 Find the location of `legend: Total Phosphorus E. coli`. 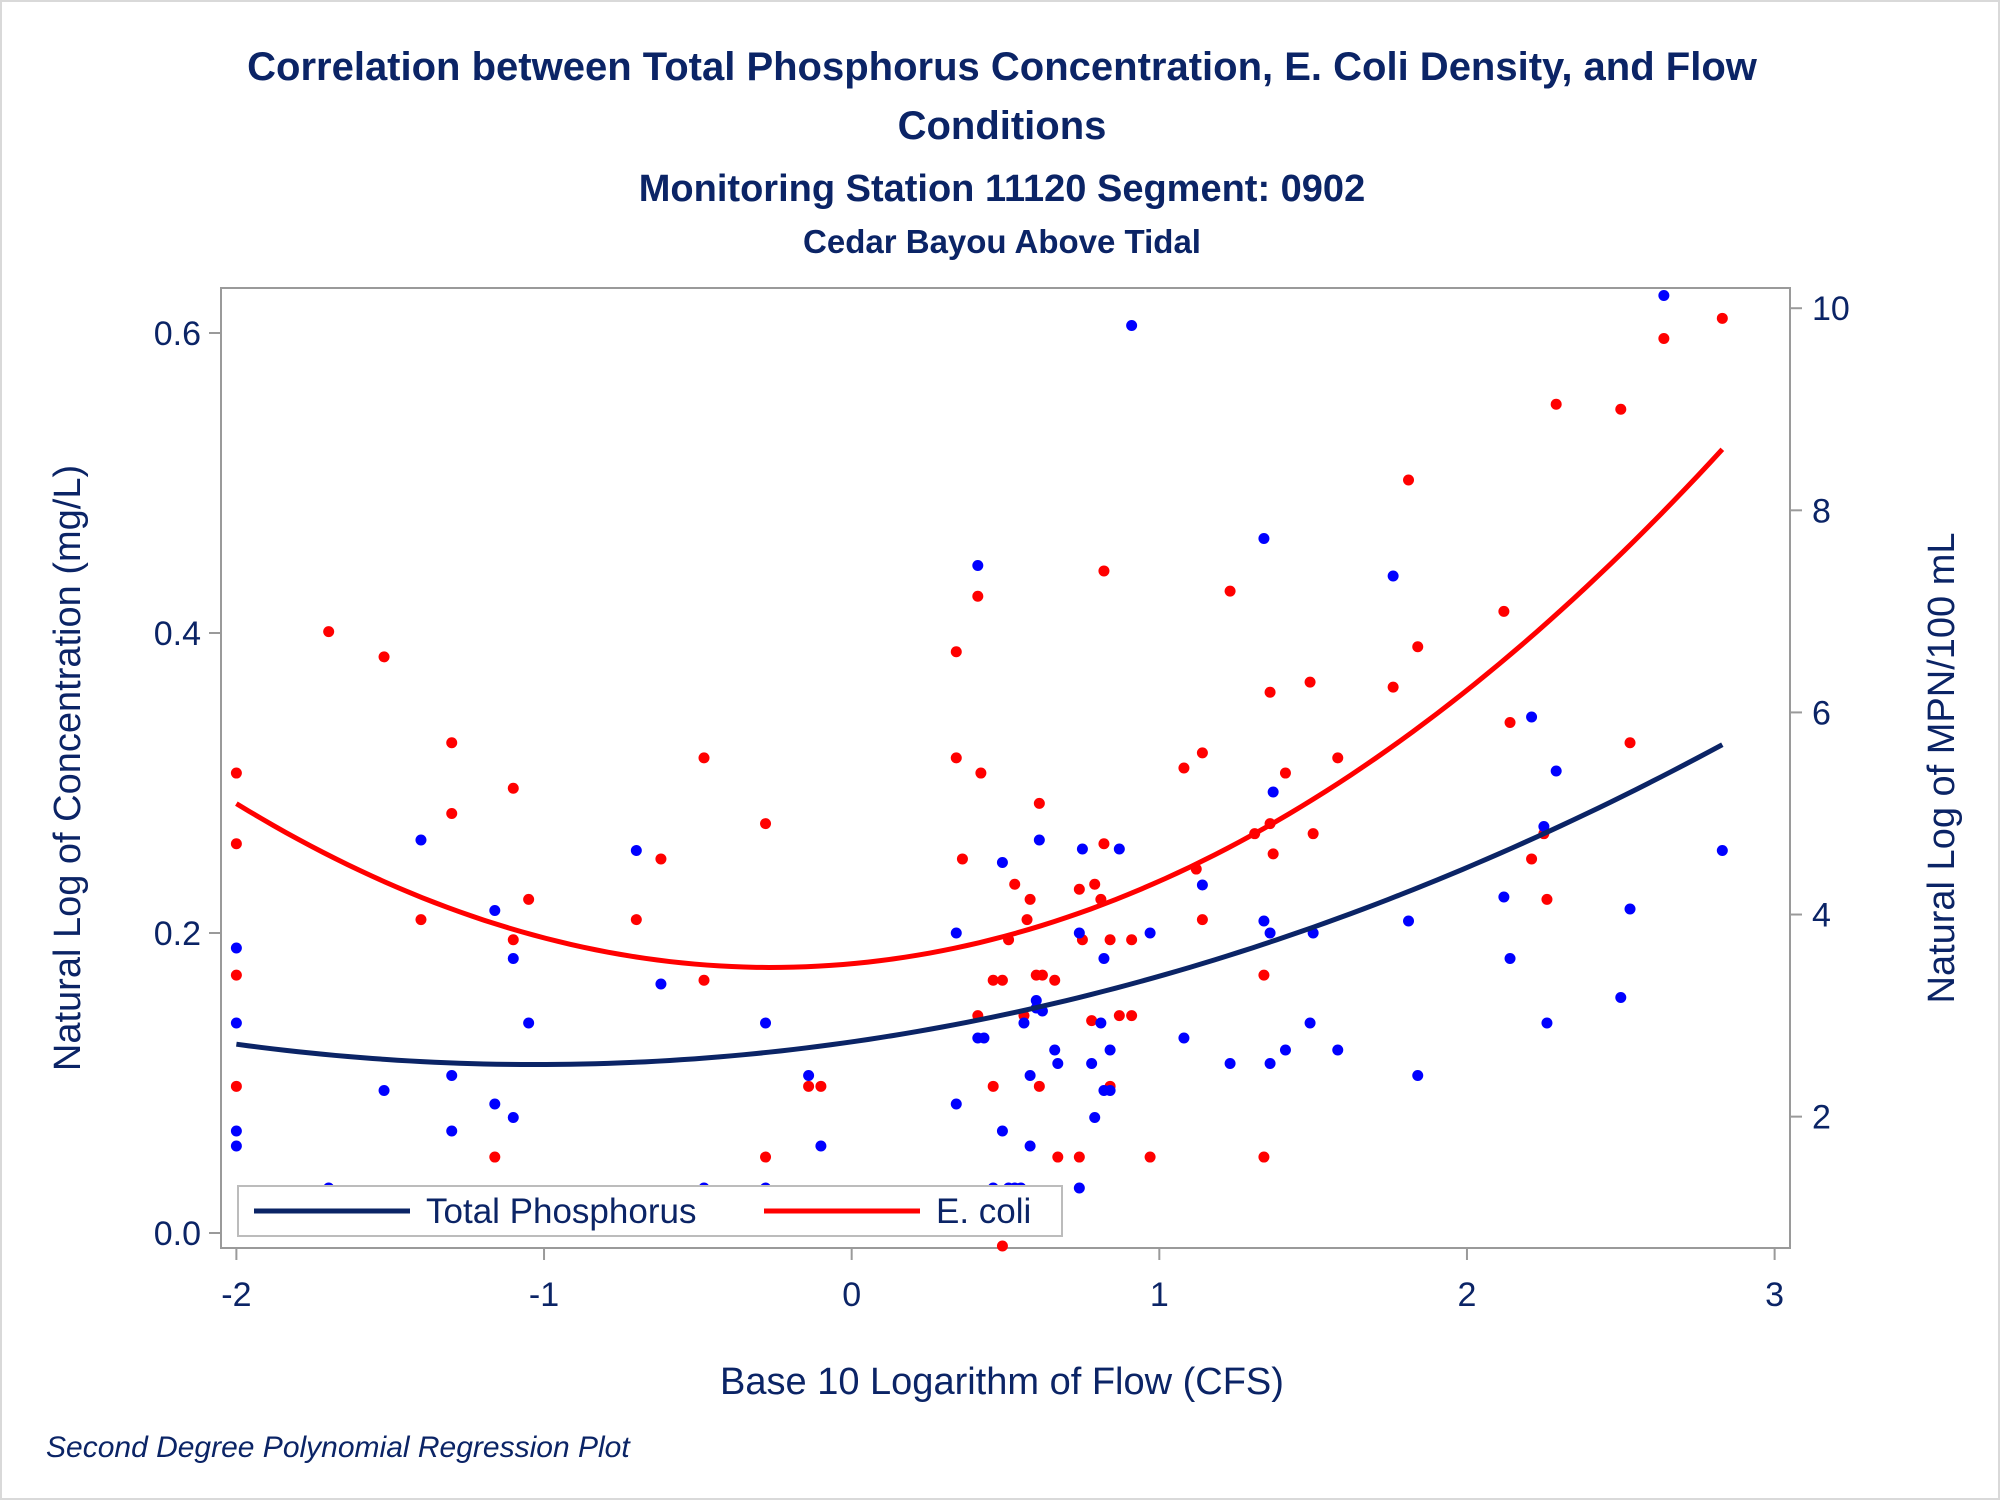

legend: Total Phosphorus E. coli is located at coordinates (650, 1211).